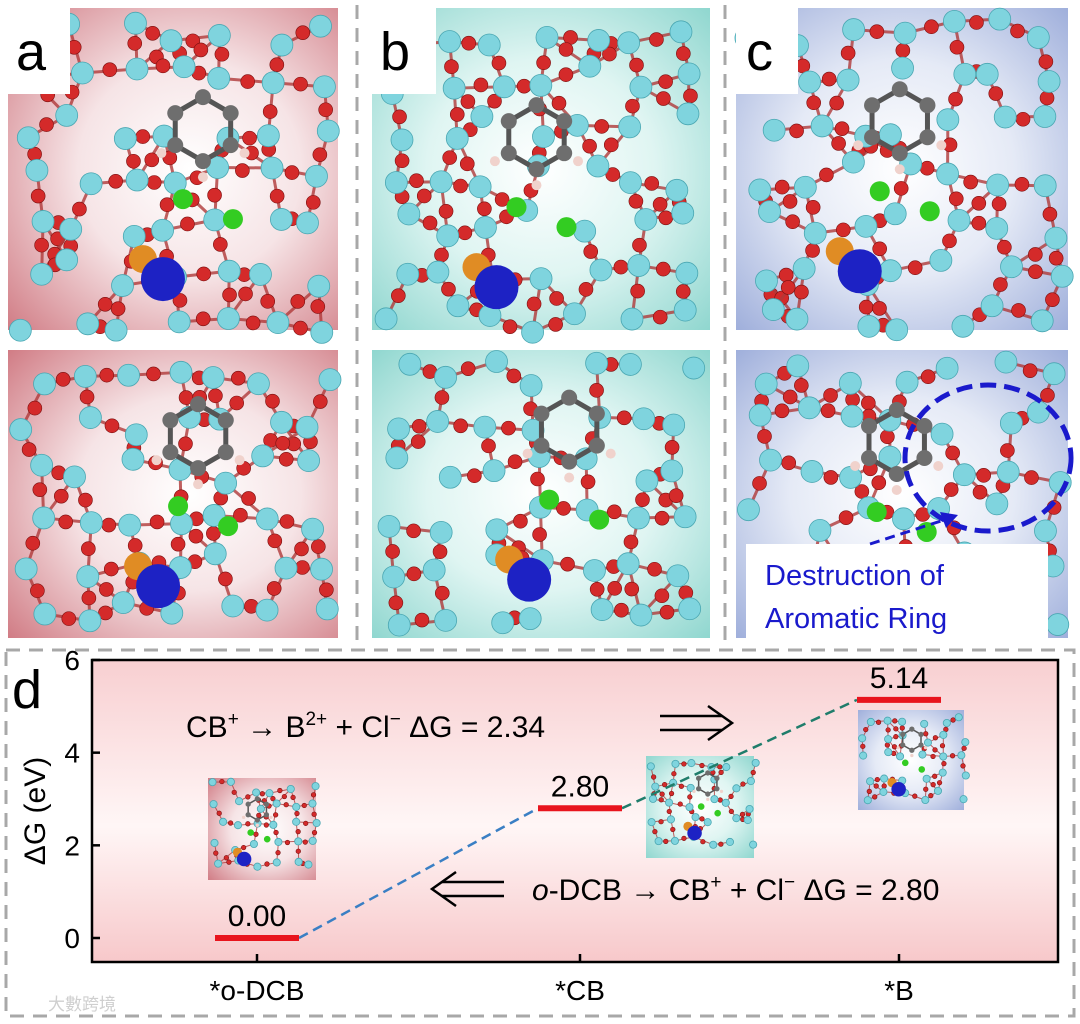 This screenshot has height=1024, width=1080. Describe the element at coordinates (988, 458) in the screenshot. I see `aromatic-ring-highlight` at that location.